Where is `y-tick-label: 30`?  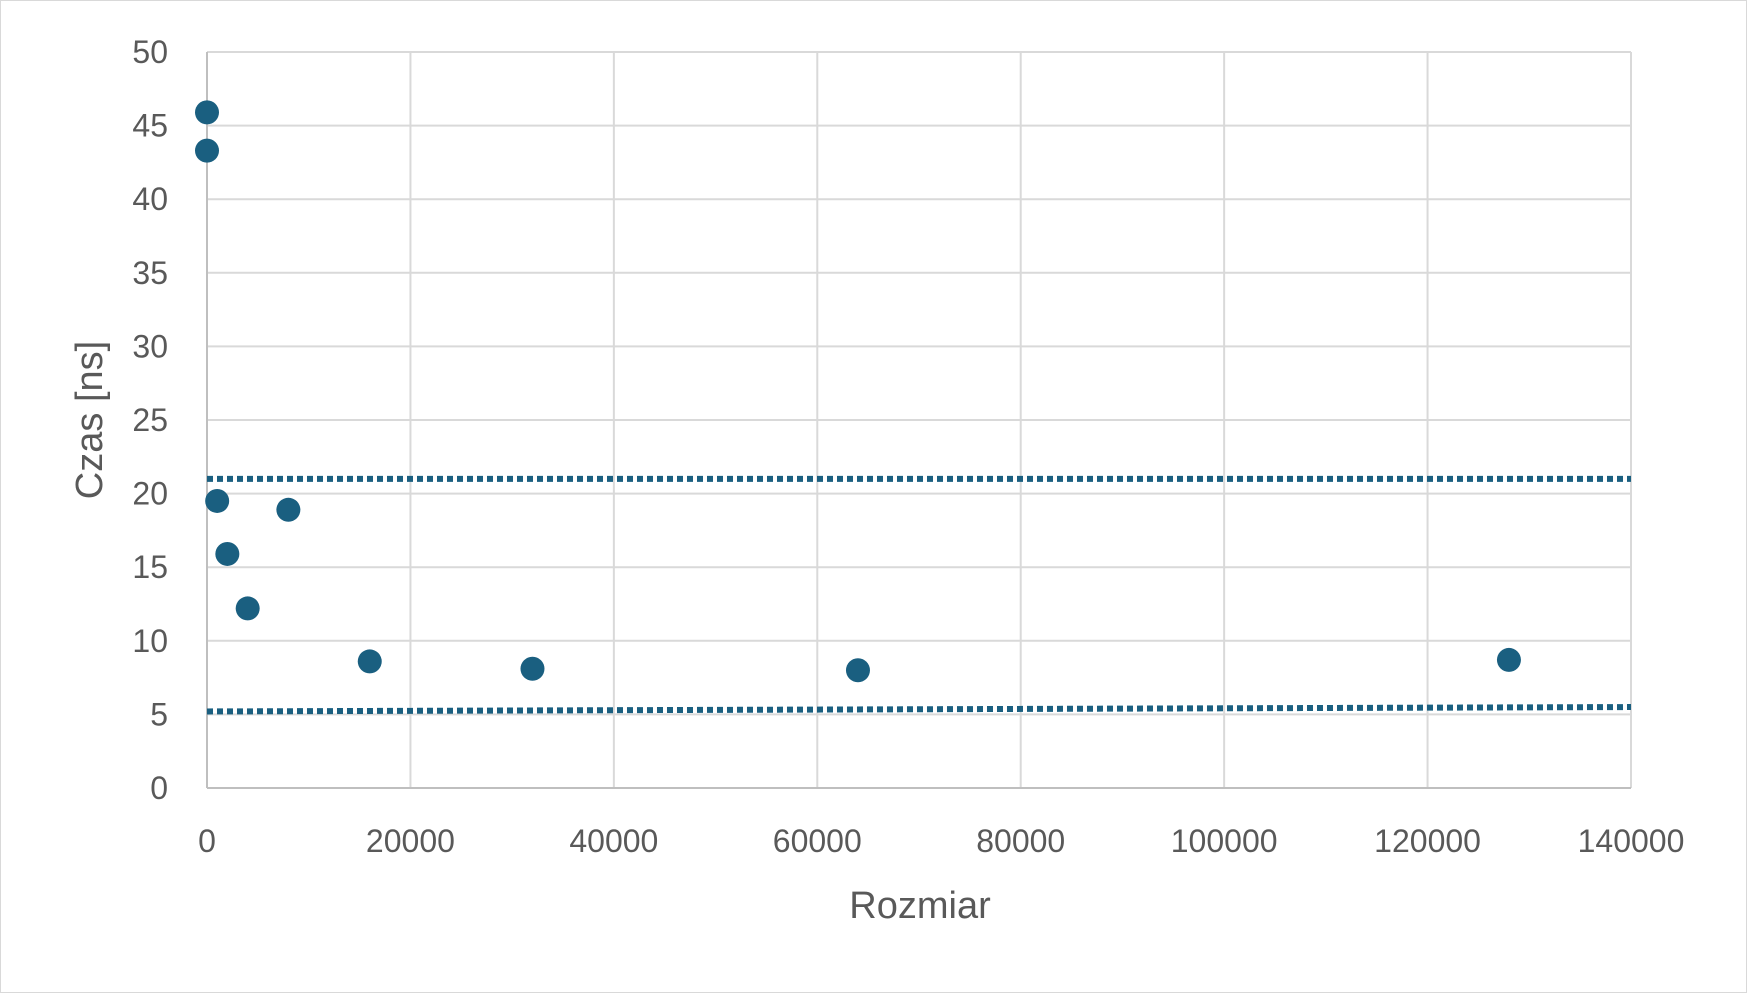
y-tick-label: 30 is located at coordinates (150, 346).